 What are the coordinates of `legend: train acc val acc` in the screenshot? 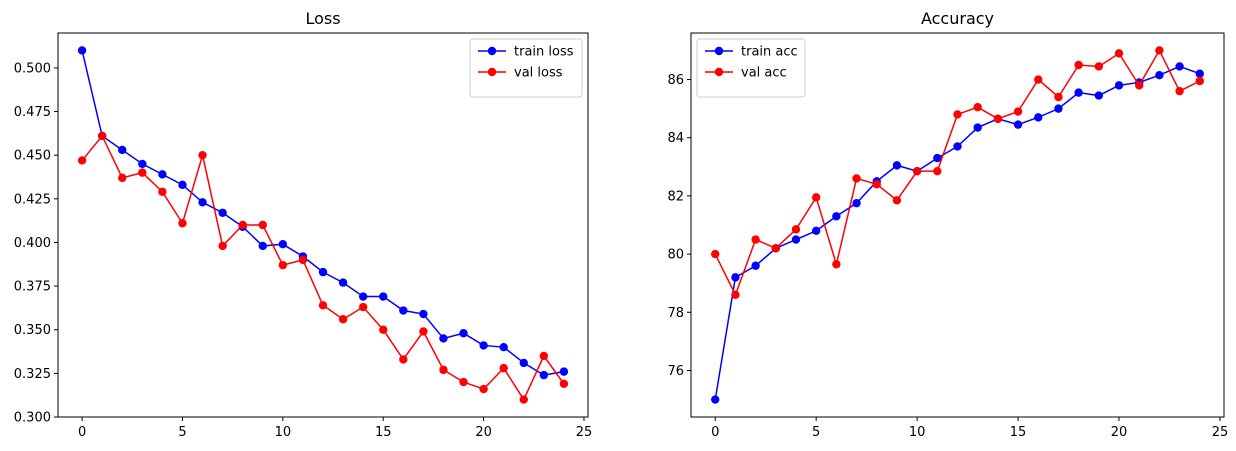 It's located at (751, 68).